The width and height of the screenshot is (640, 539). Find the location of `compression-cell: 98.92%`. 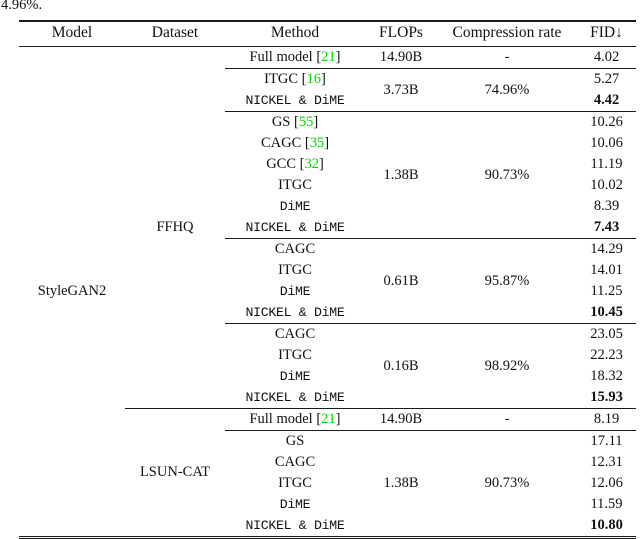

compression-cell: 98.92% is located at coordinates (507, 366).